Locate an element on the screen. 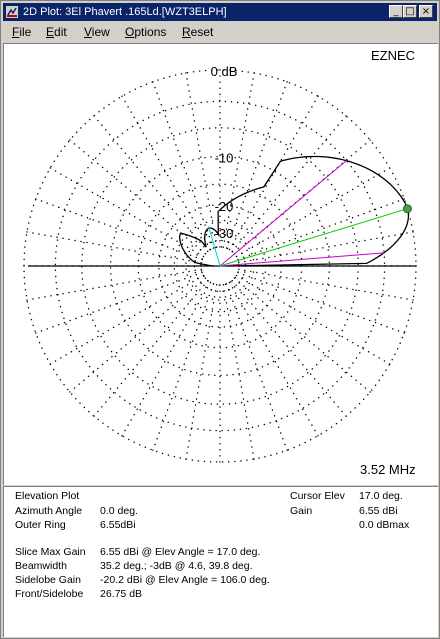 This screenshot has height=639, width=440. close-button: × is located at coordinates (426, 11).